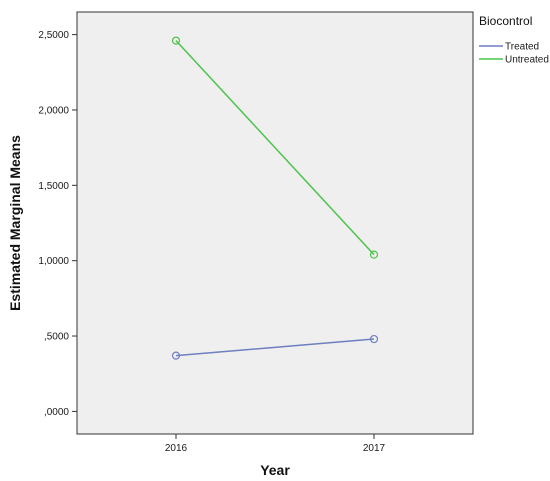 The height and width of the screenshot is (481, 550). Describe the element at coordinates (176, 448) in the screenshot. I see `x-tick-label: 2016` at that location.